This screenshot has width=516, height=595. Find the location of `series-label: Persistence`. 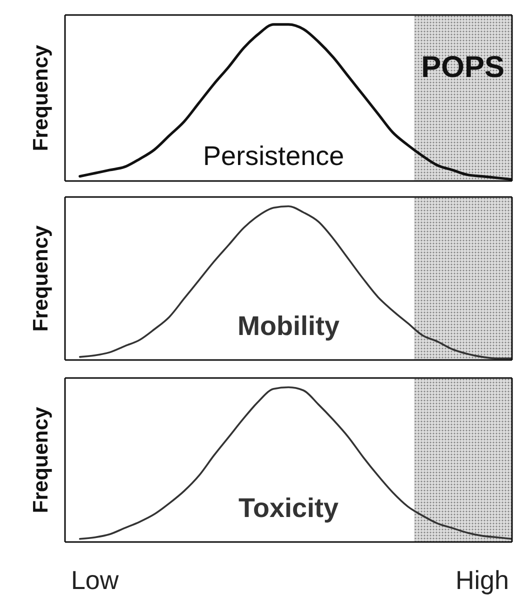

series-label: Persistence is located at coordinates (273, 156).